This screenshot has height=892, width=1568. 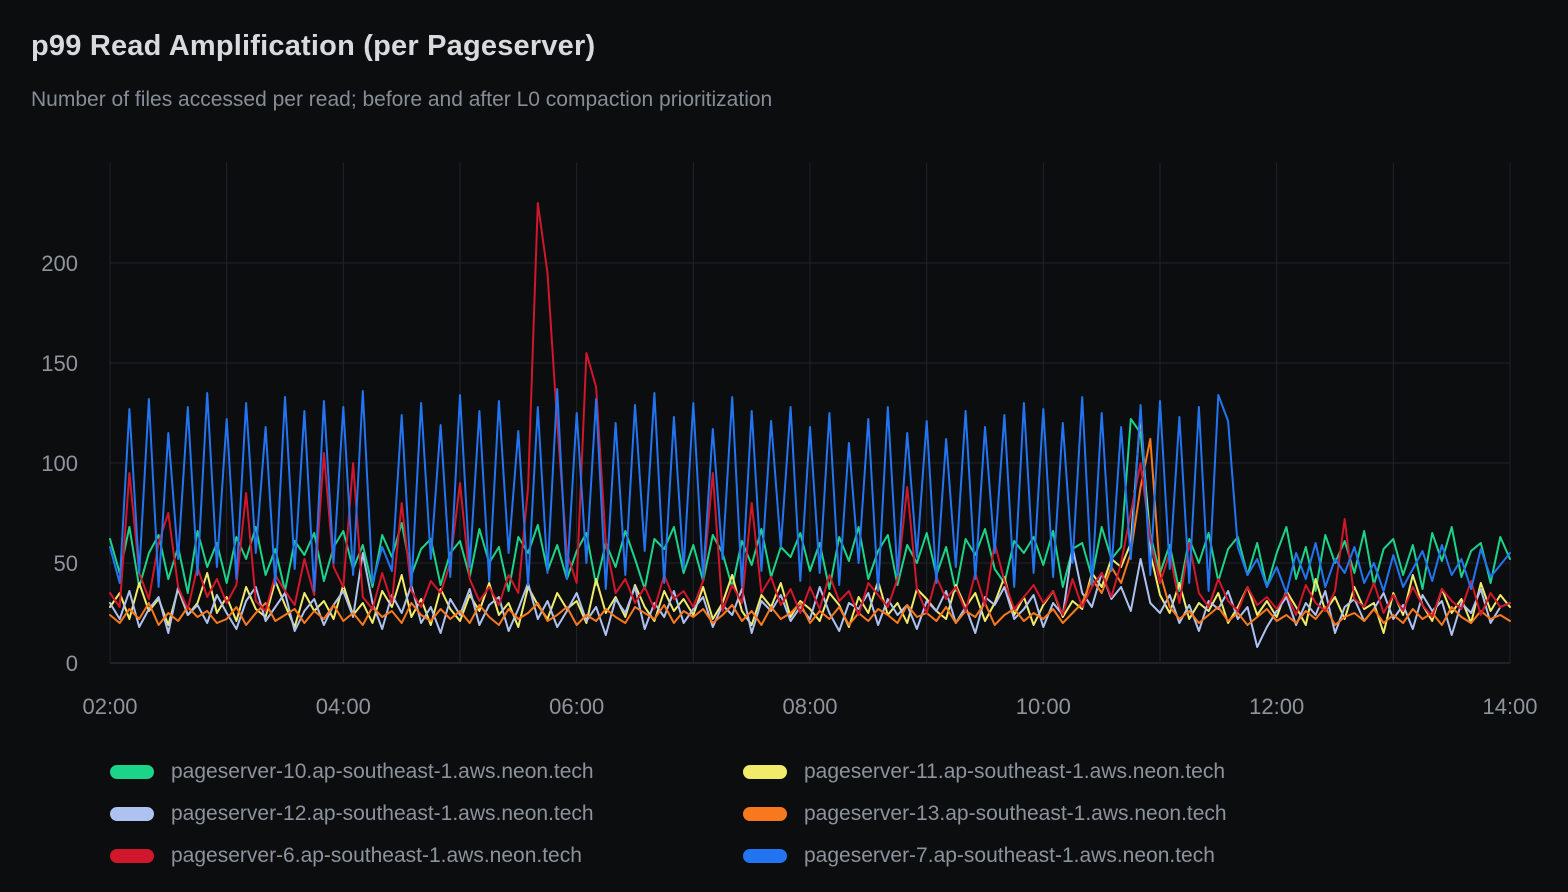 What do you see at coordinates (313, 46) in the screenshot?
I see `panel-title: p99 Read Amplification (per Pageserver)` at bounding box center [313, 46].